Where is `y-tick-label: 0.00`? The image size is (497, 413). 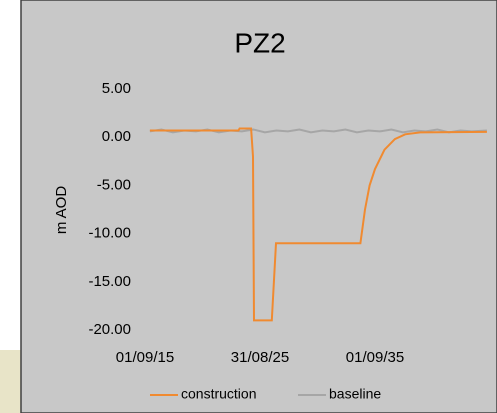 y-tick-label: 0.00 is located at coordinates (116, 136).